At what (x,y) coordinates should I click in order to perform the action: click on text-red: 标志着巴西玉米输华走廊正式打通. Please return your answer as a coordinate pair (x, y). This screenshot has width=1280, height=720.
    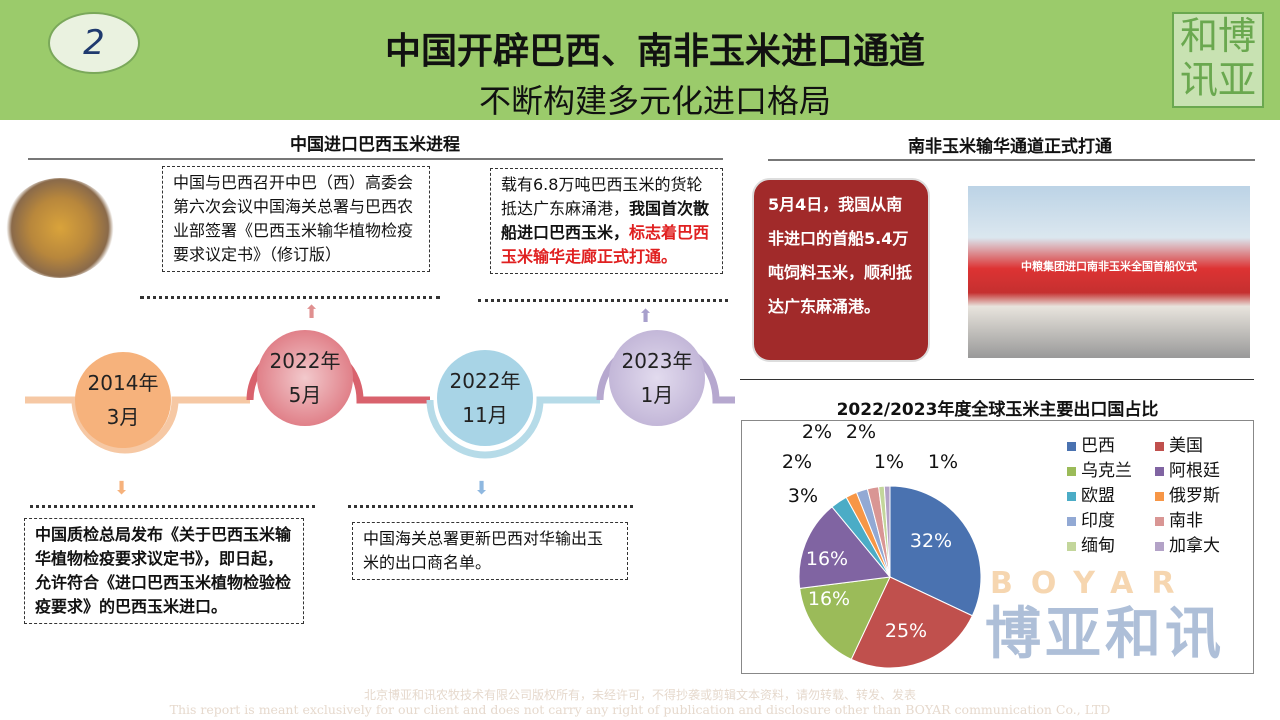
    Looking at the image, I should click on (605, 244).